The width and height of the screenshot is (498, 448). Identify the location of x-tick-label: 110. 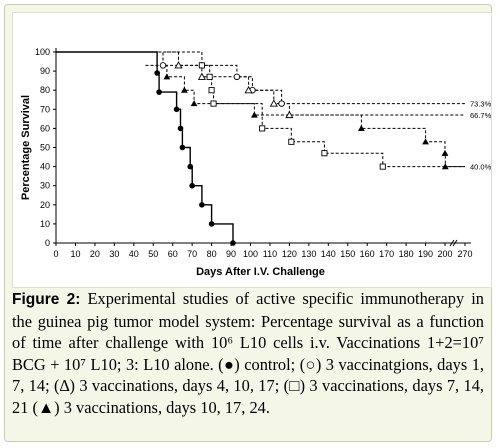
(270, 254).